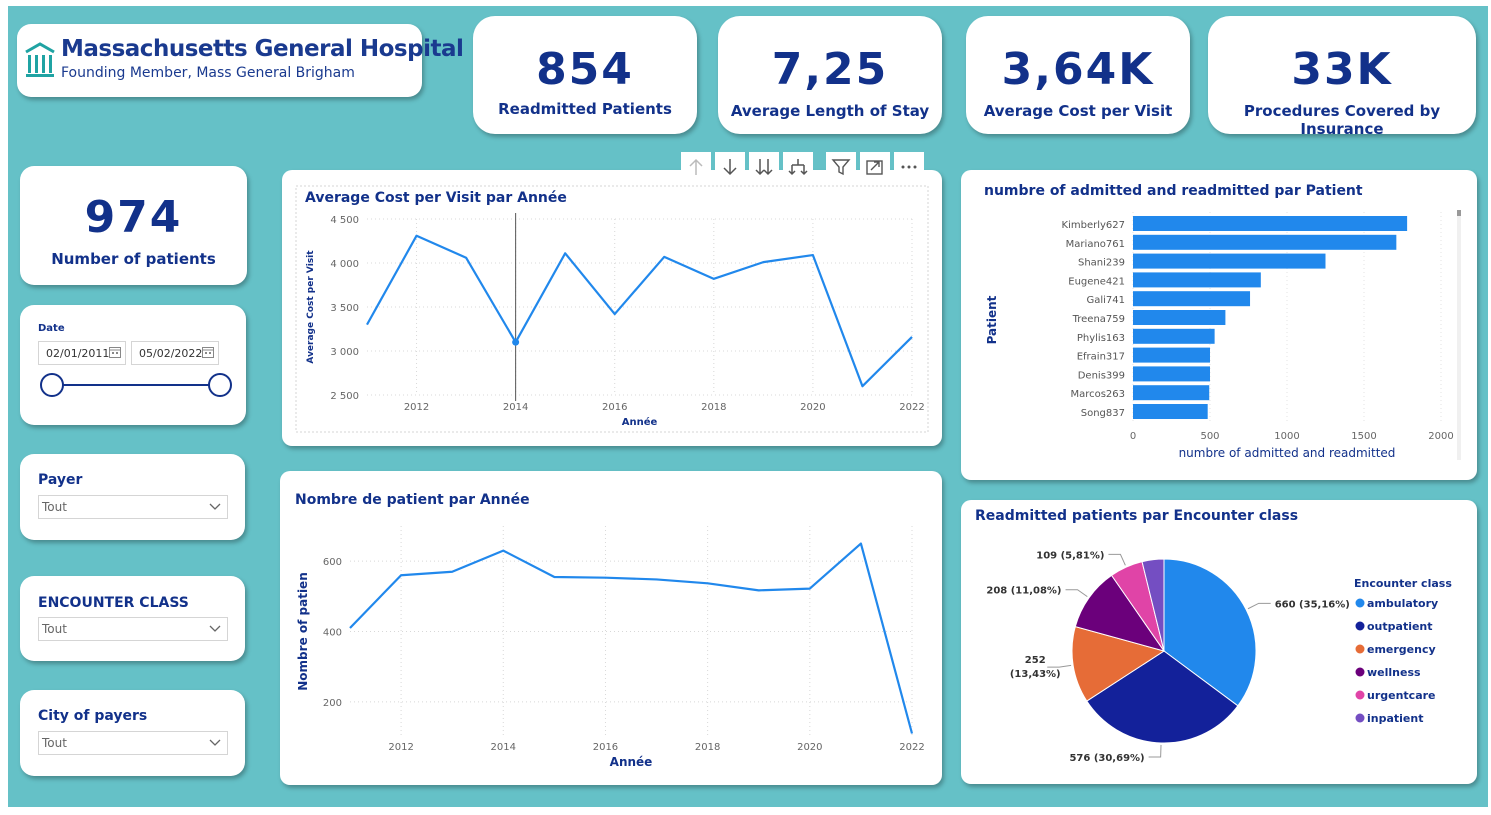  What do you see at coordinates (220, 385) in the screenshot?
I see `range-handle-end` at bounding box center [220, 385].